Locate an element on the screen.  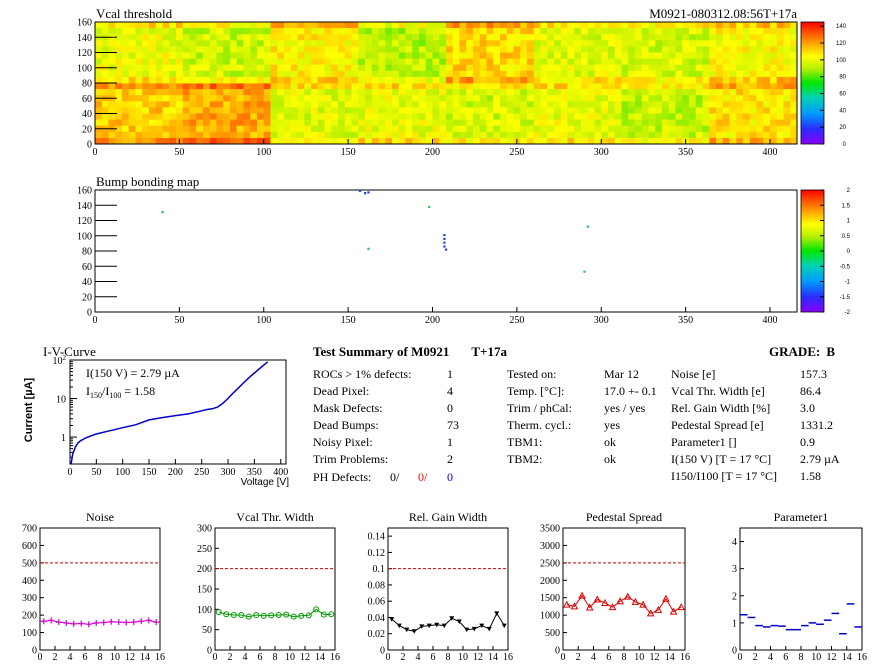
vcal-map-palette is located at coordinates (812, 83).